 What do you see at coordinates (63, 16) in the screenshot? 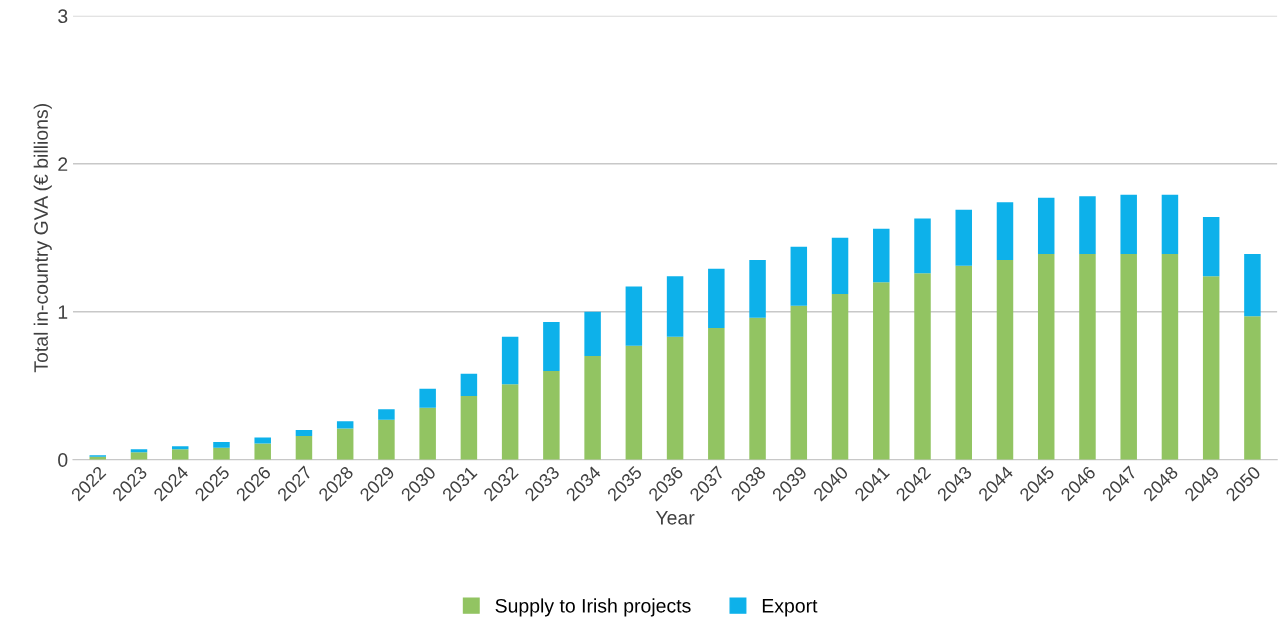
I see `y-tick-label: 3` at bounding box center [63, 16].